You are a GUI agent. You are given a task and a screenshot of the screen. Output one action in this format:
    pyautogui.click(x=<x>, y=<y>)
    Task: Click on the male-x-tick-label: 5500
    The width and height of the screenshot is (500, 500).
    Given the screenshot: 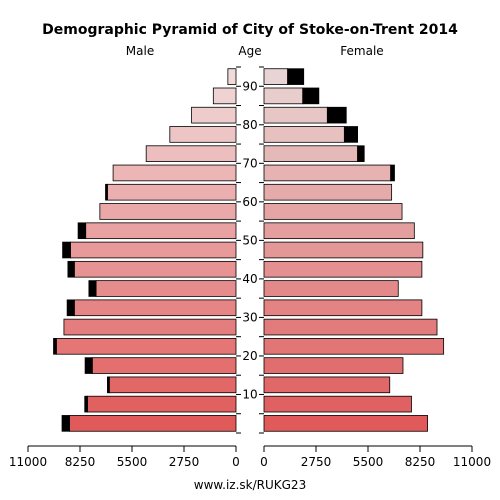 What is the action you would take?
    pyautogui.click(x=132, y=462)
    